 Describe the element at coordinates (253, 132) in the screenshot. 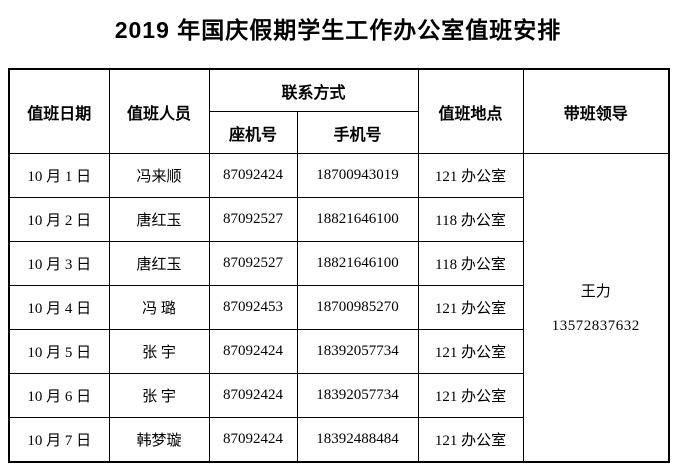

I see `header-landline: 座机号` at that location.